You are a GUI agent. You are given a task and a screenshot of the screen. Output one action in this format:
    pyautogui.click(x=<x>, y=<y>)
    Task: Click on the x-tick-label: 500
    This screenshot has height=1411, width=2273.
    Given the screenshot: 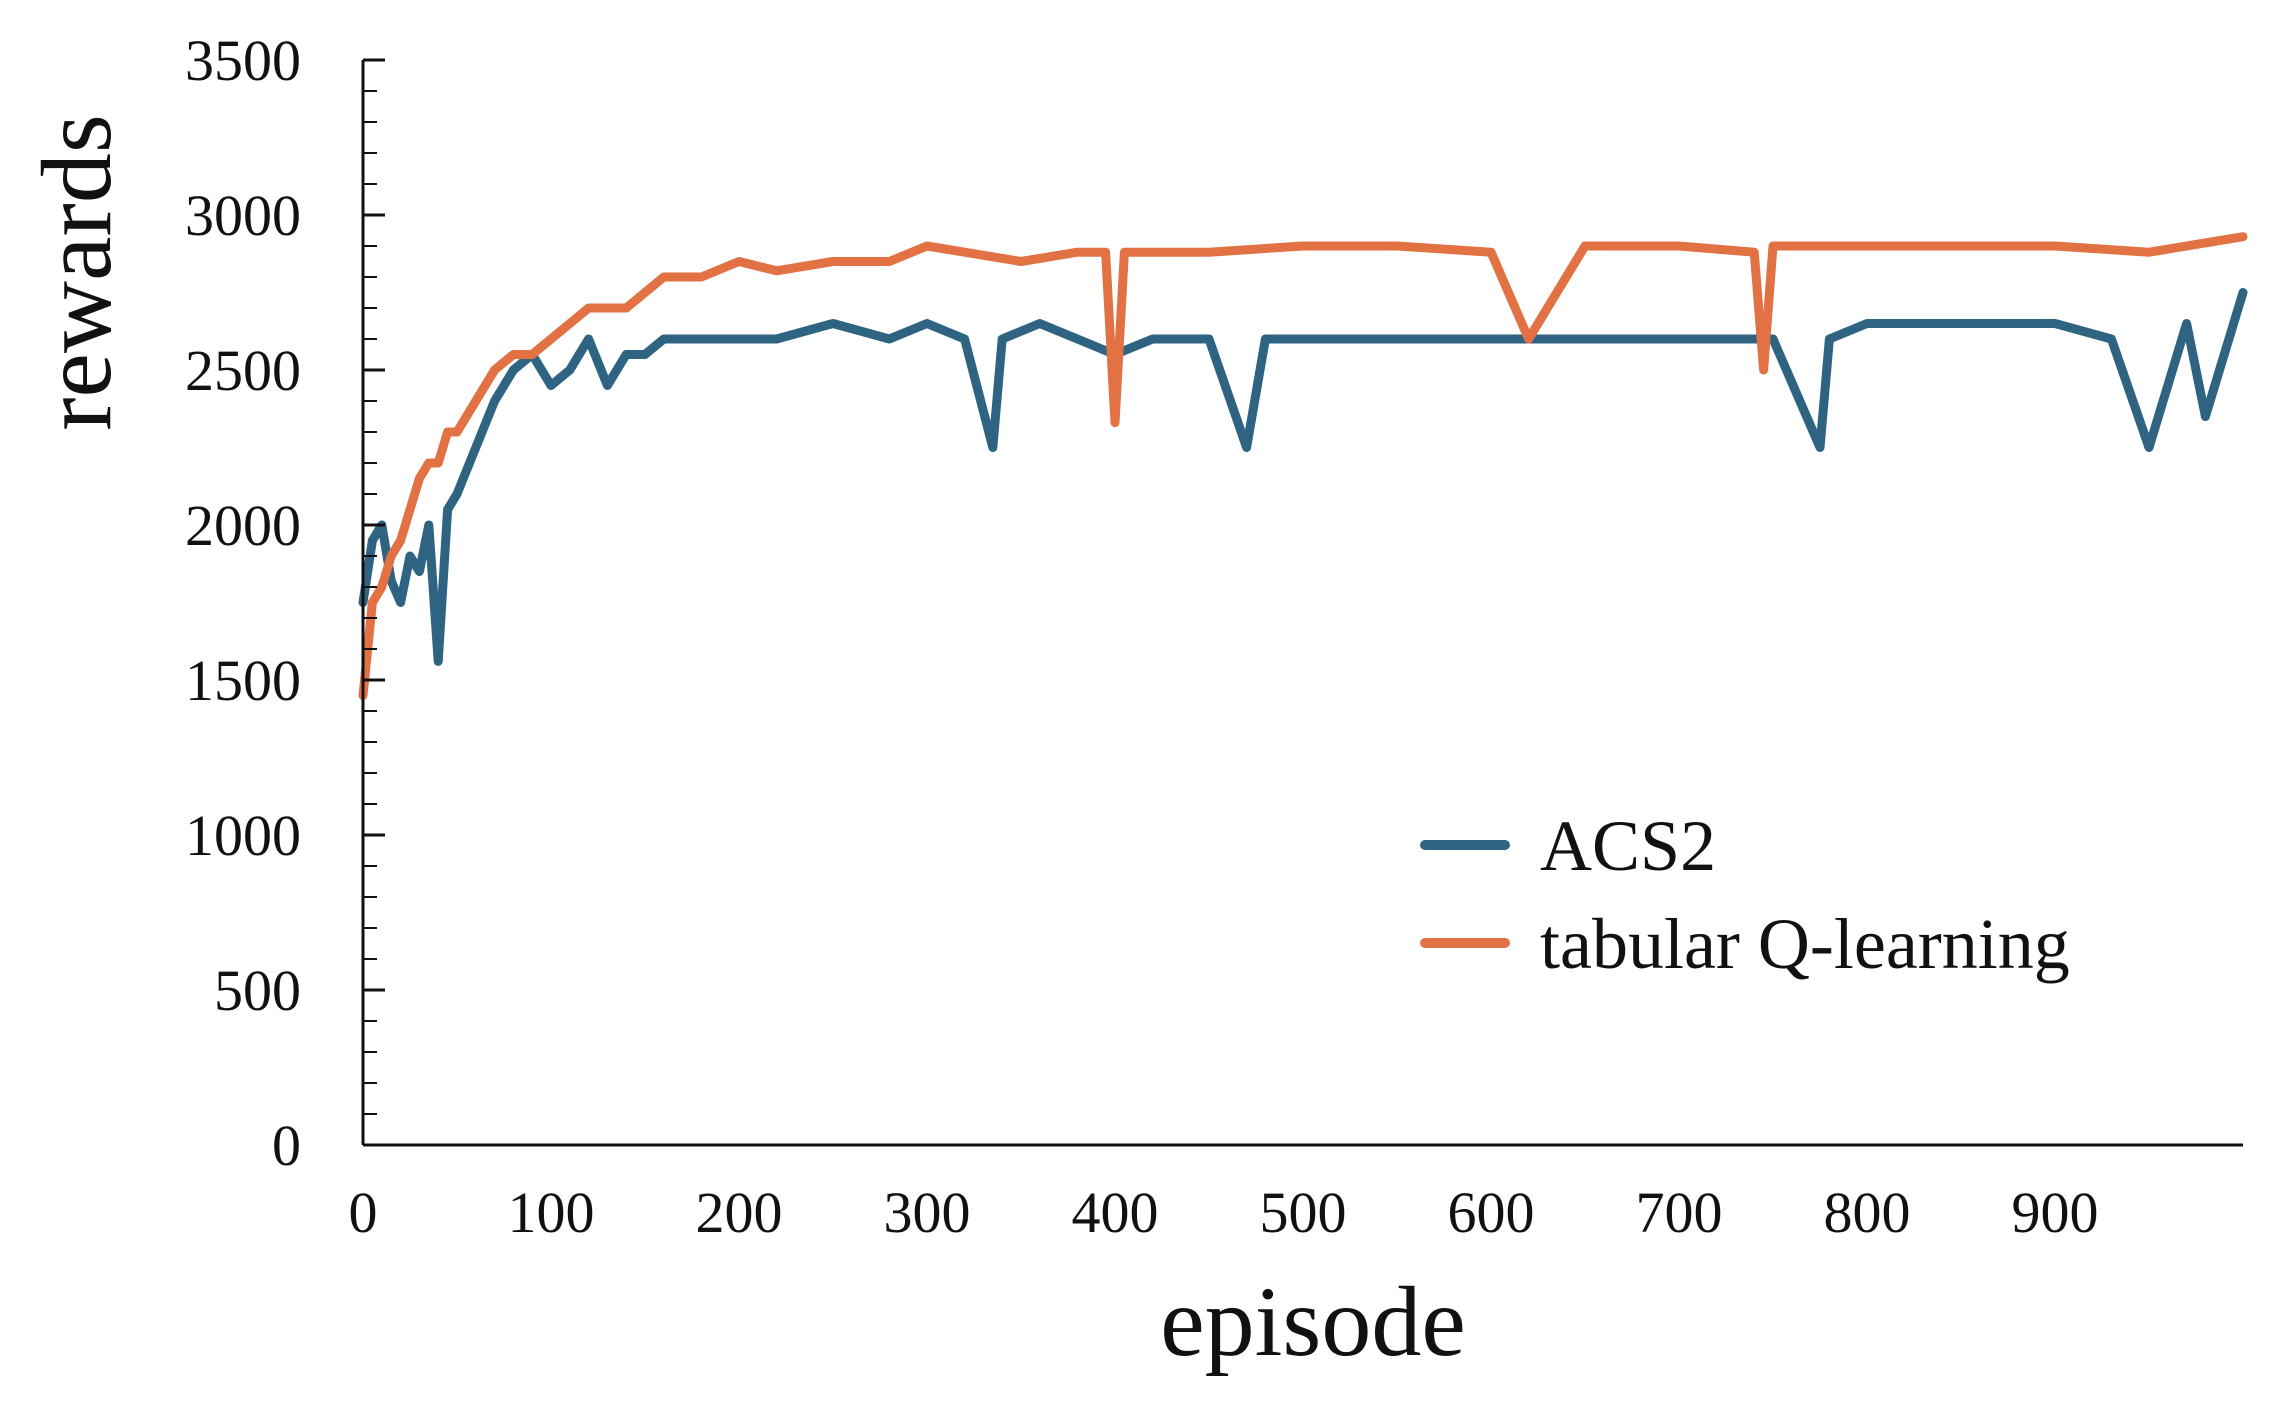 What is the action you would take?
    pyautogui.click(x=1303, y=1212)
    